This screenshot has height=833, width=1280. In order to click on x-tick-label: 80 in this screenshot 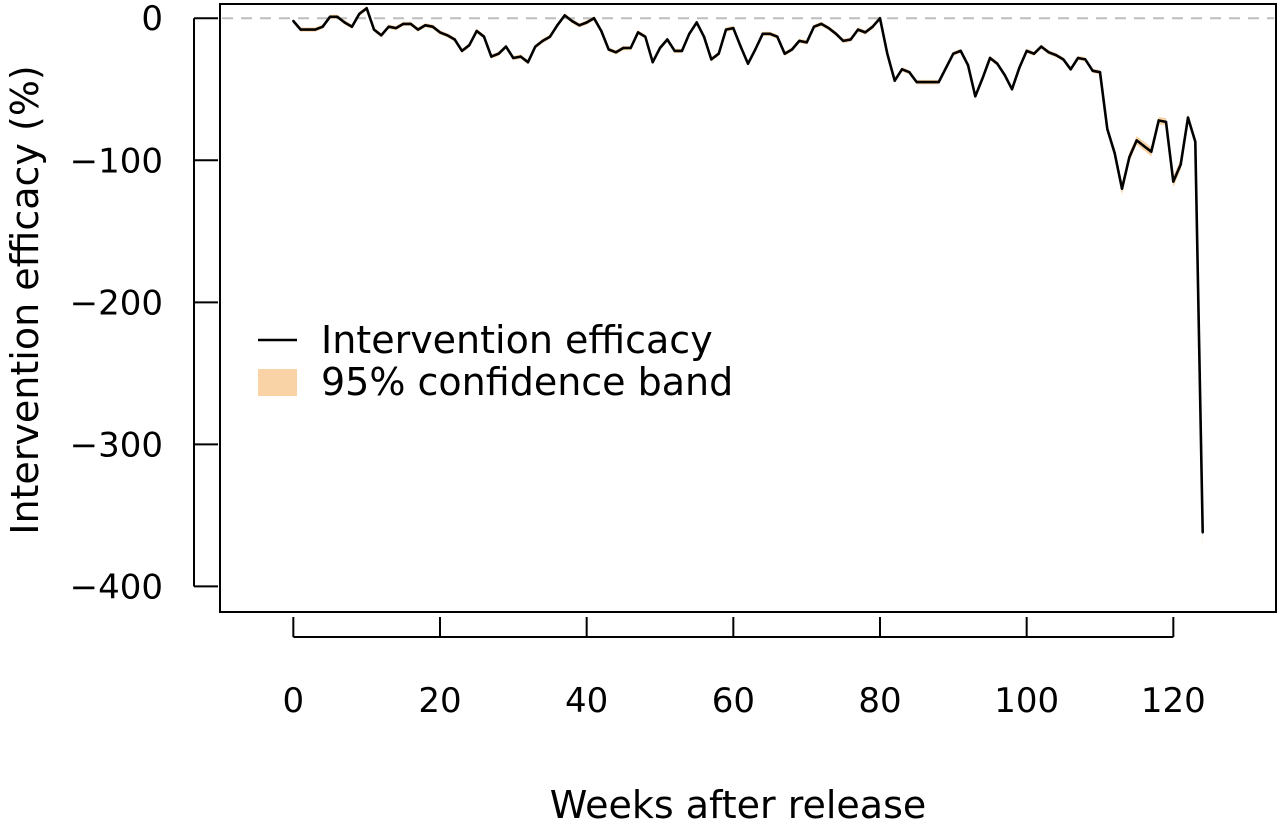, I will do `click(879, 701)`.